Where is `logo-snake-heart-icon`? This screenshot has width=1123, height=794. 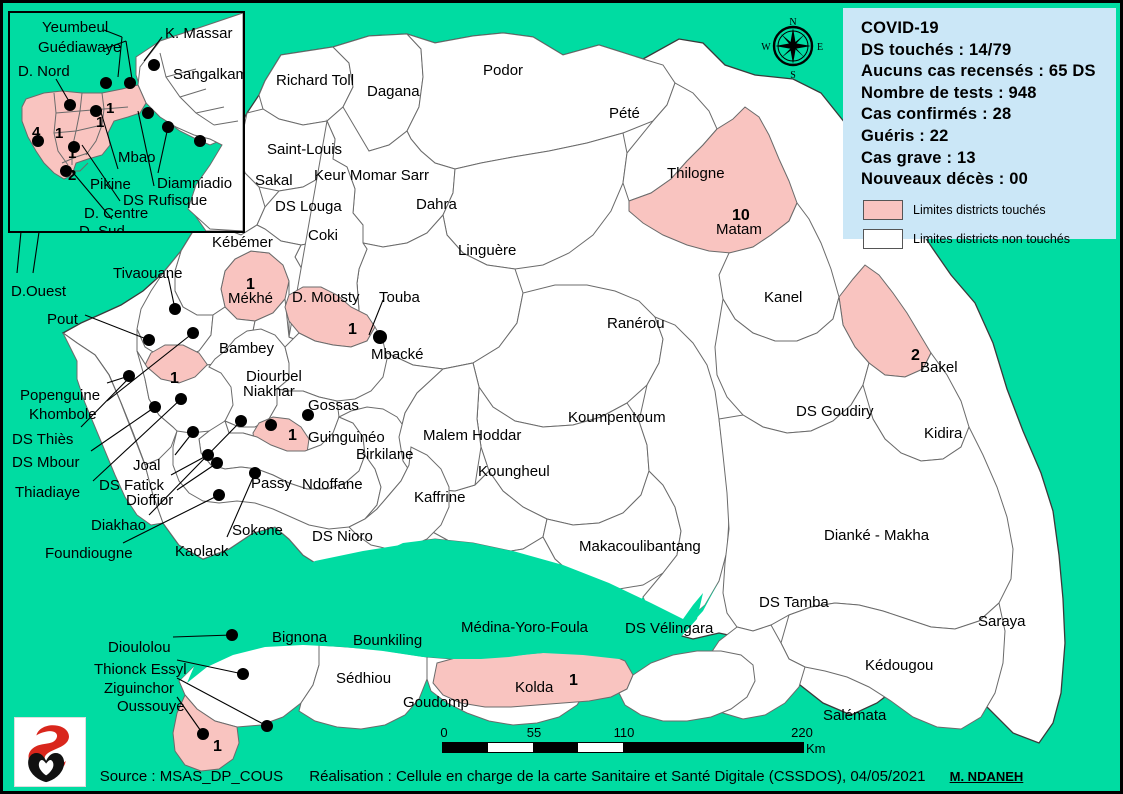
logo-snake-heart-icon is located at coordinates (48, 754).